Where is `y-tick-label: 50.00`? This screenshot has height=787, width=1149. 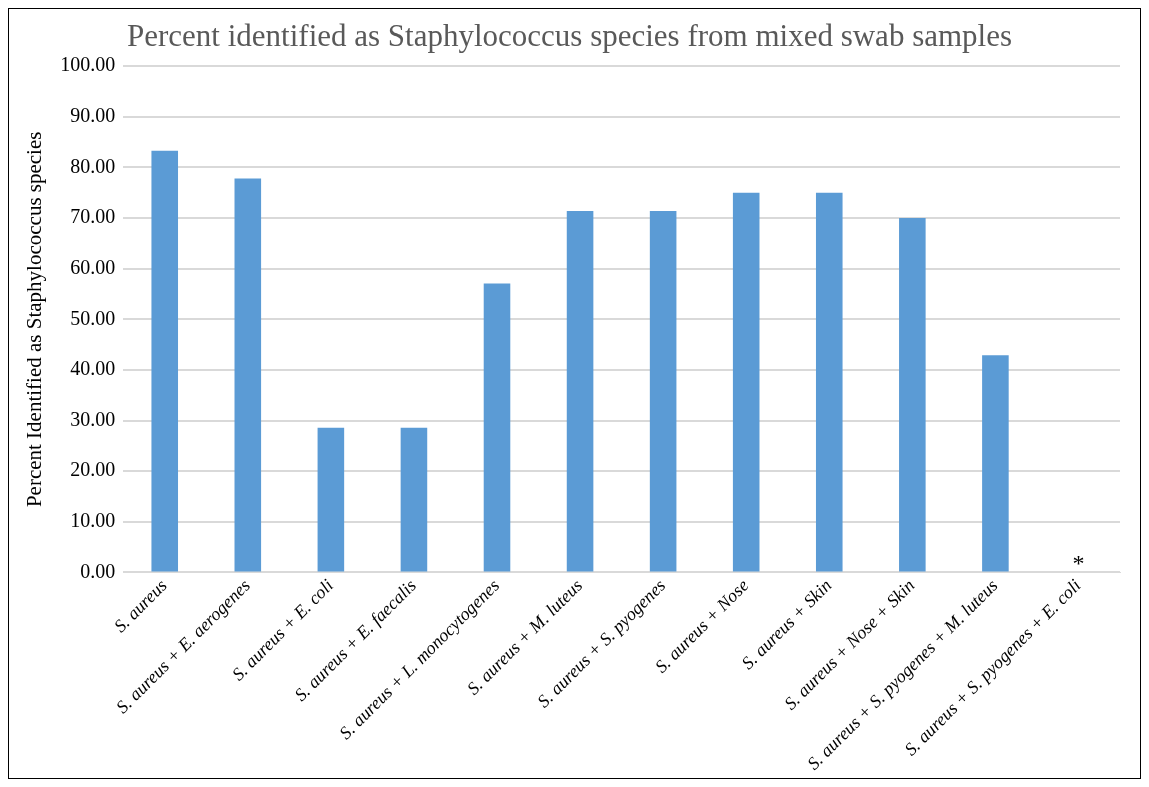
y-tick-label: 50.00 is located at coordinates (93, 317).